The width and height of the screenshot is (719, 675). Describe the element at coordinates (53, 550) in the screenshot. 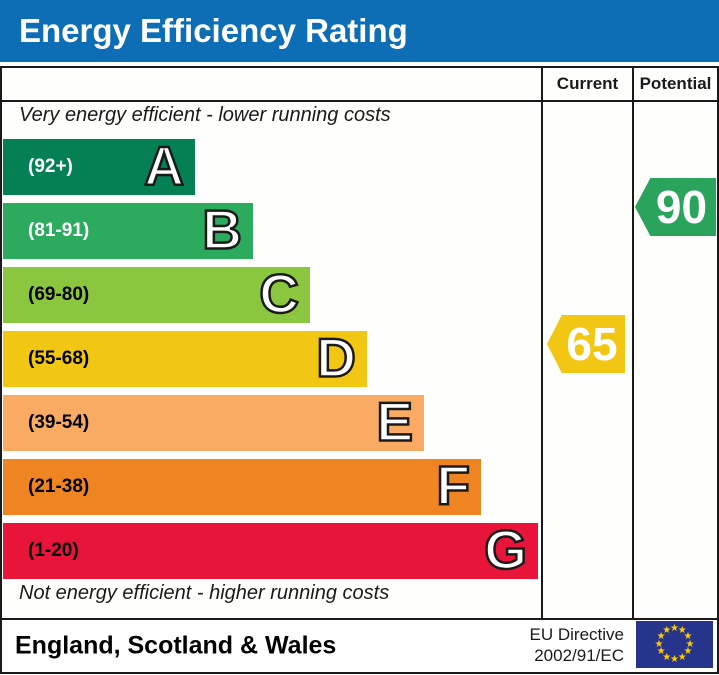

I see `band-range-label: (1-20)` at that location.